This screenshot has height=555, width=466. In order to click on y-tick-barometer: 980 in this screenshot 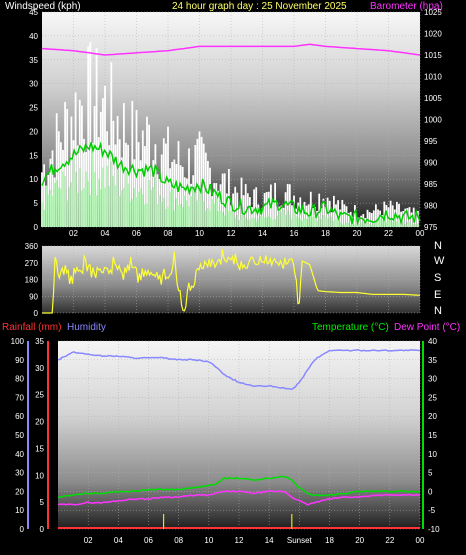, I will do `click(431, 206)`.